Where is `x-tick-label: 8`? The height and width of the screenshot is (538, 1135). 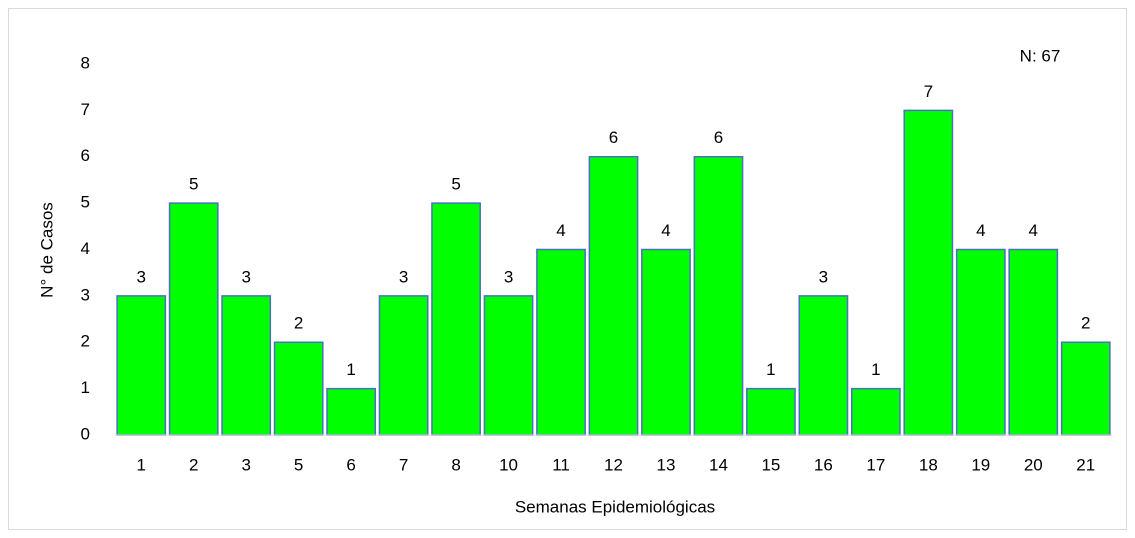
x-tick-label: 8 is located at coordinates (455, 464).